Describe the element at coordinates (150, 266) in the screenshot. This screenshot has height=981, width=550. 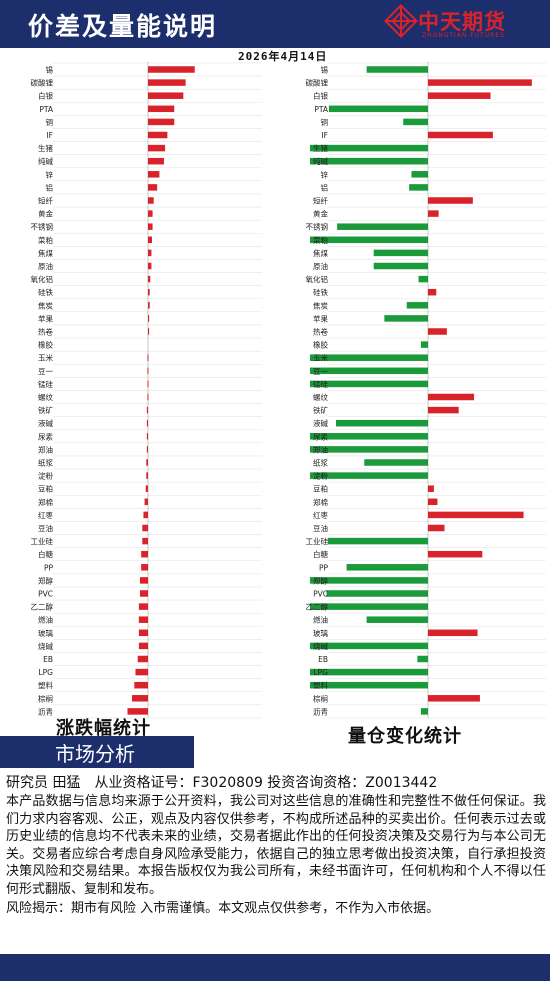
I see `bar-原油` at that location.